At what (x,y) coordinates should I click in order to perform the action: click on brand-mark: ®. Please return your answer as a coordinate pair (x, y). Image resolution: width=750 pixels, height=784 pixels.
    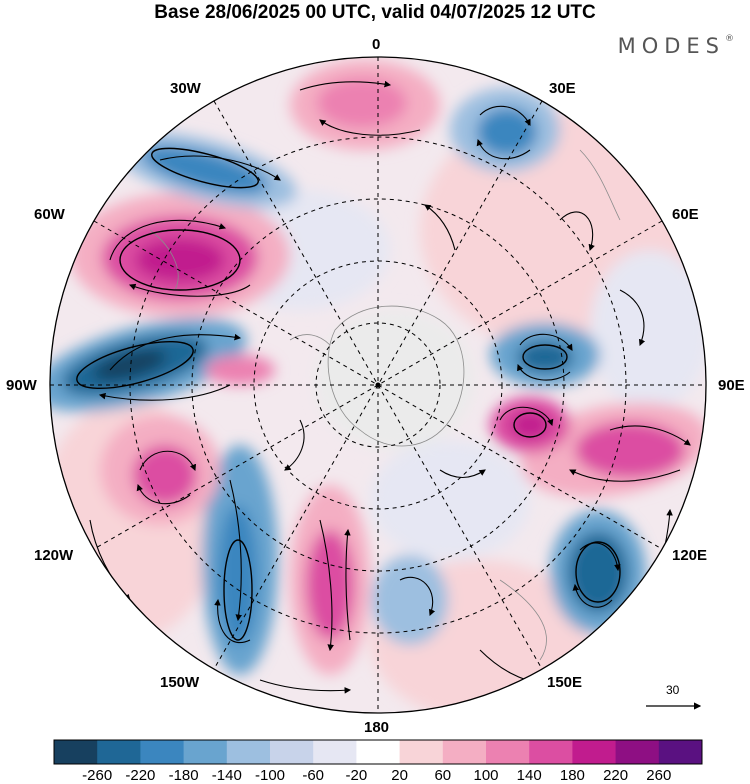
    Looking at the image, I should click on (729, 39).